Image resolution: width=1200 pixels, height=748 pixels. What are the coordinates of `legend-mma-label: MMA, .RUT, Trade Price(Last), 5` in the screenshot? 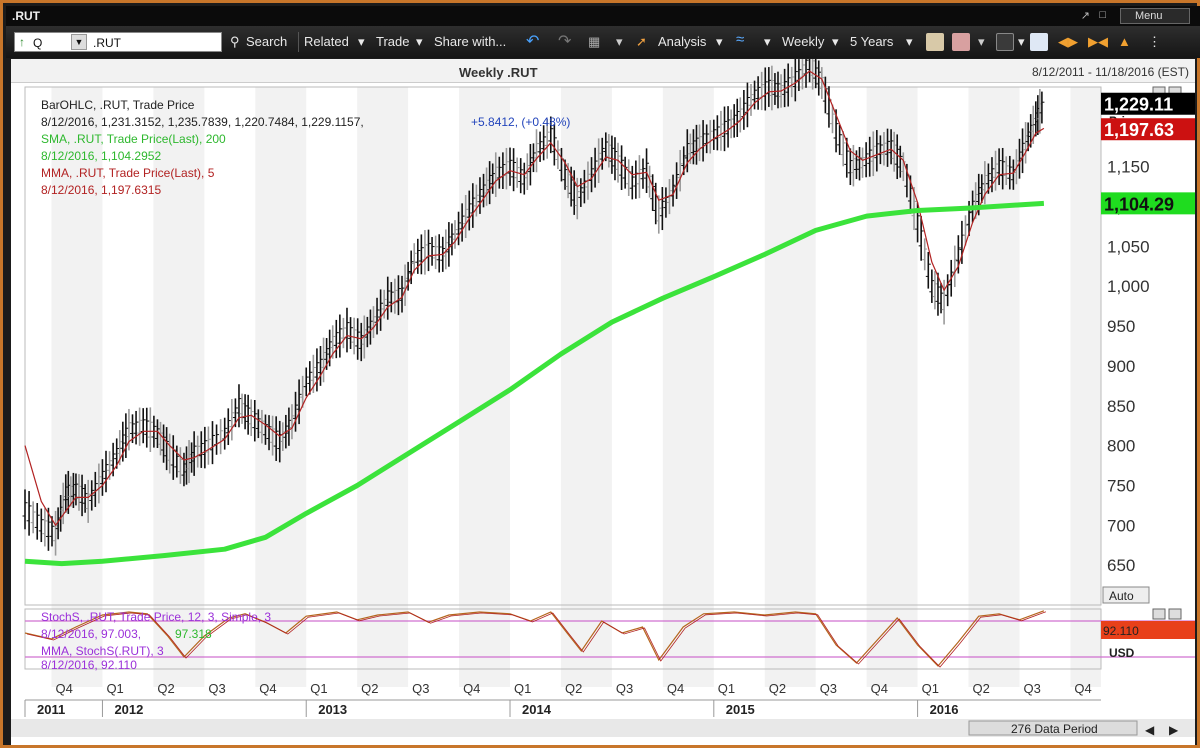 It's located at (128, 173).